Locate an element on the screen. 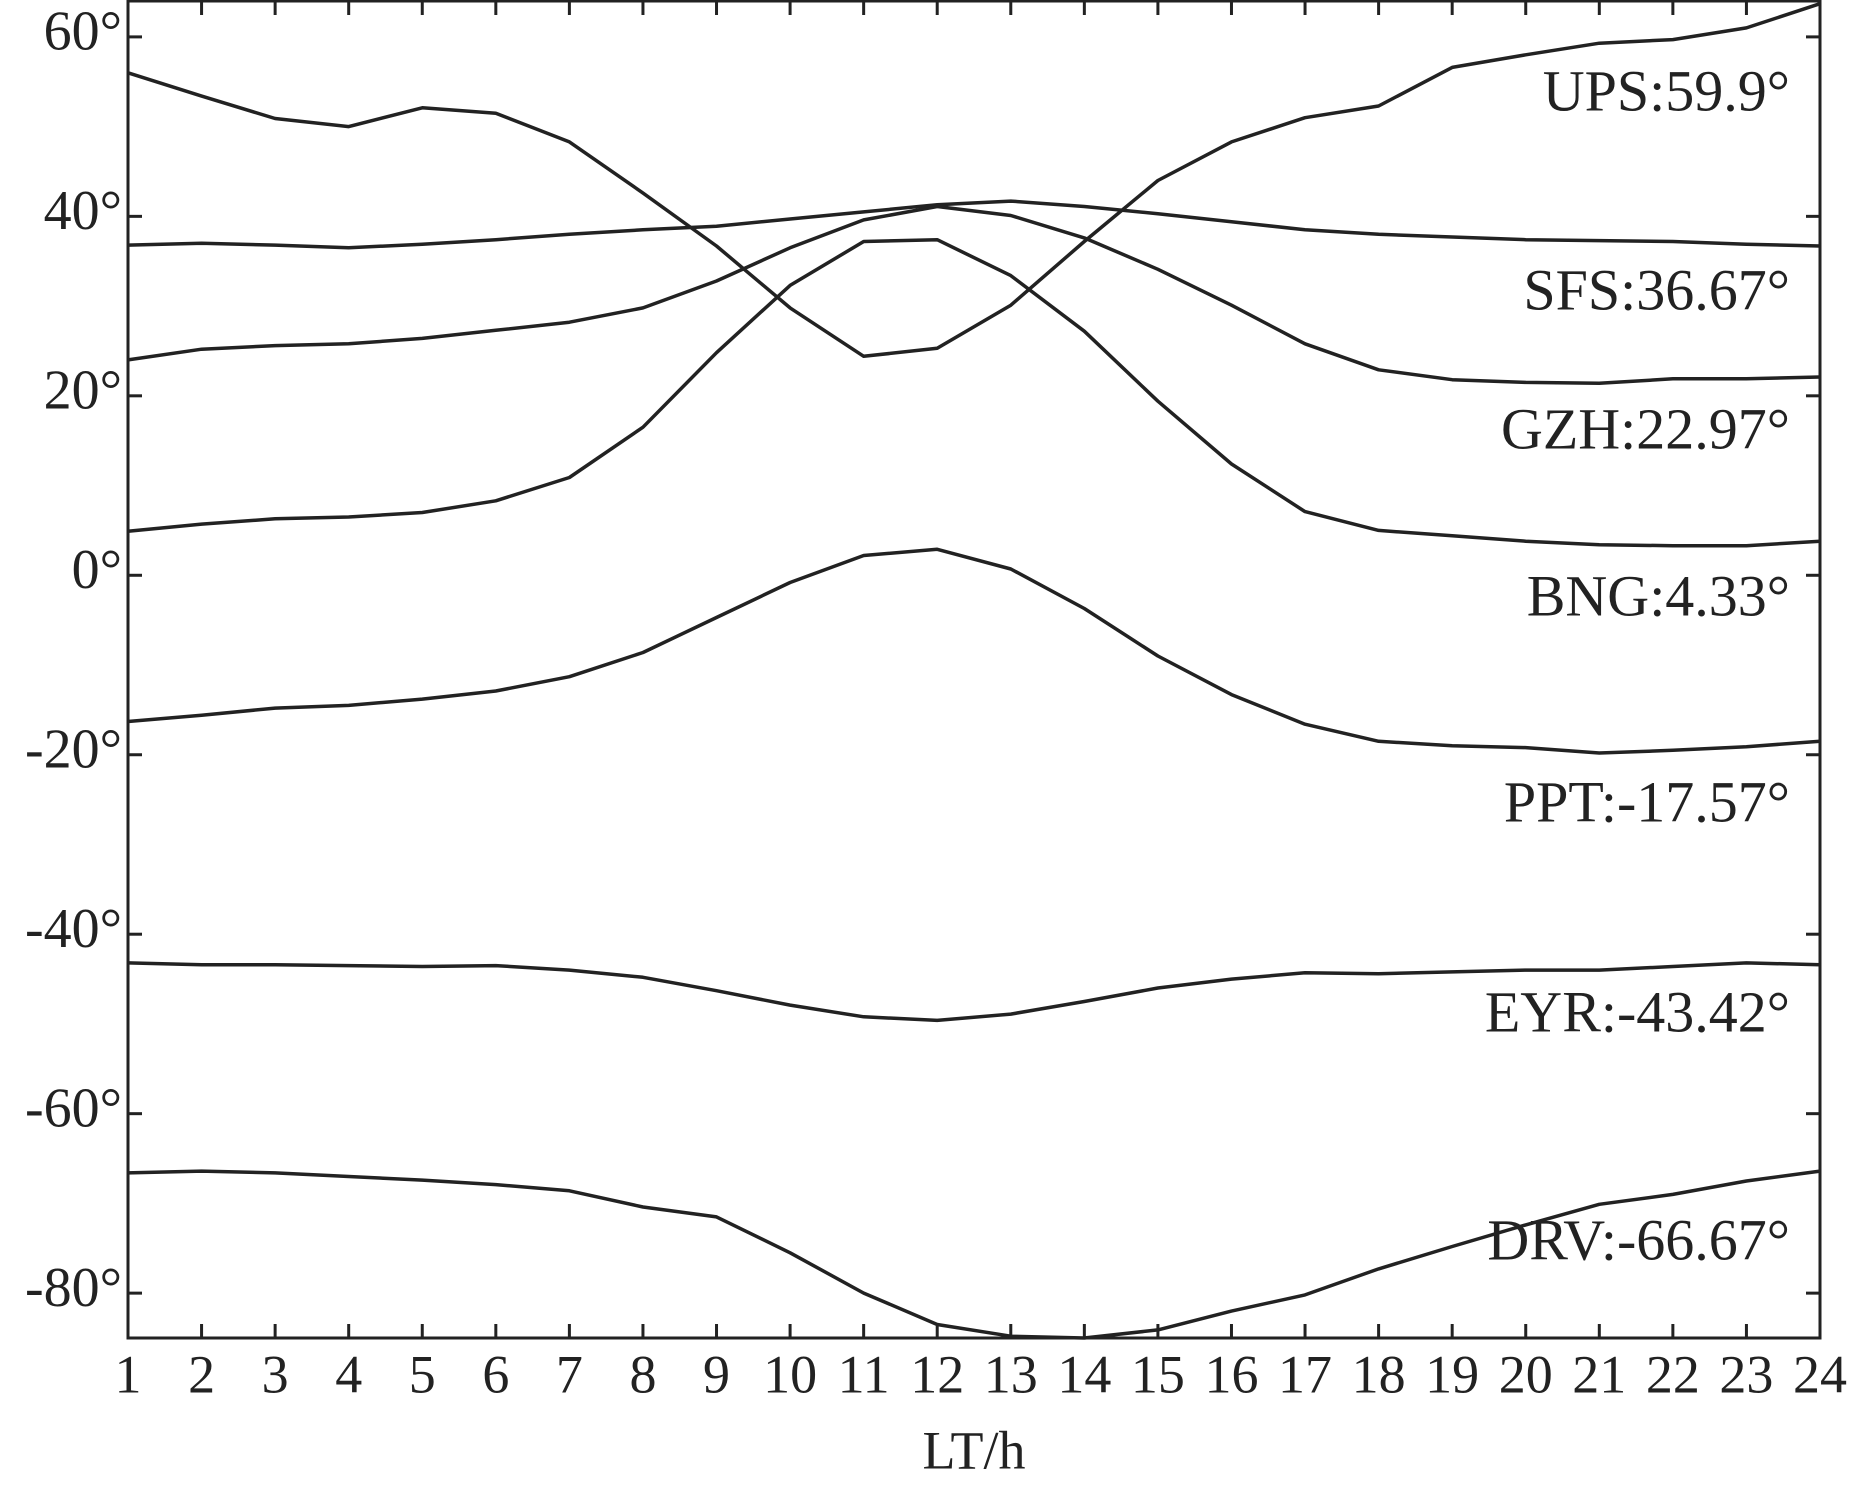 The image size is (1857, 1491). x-tick-label: 21 is located at coordinates (1599, 1374).